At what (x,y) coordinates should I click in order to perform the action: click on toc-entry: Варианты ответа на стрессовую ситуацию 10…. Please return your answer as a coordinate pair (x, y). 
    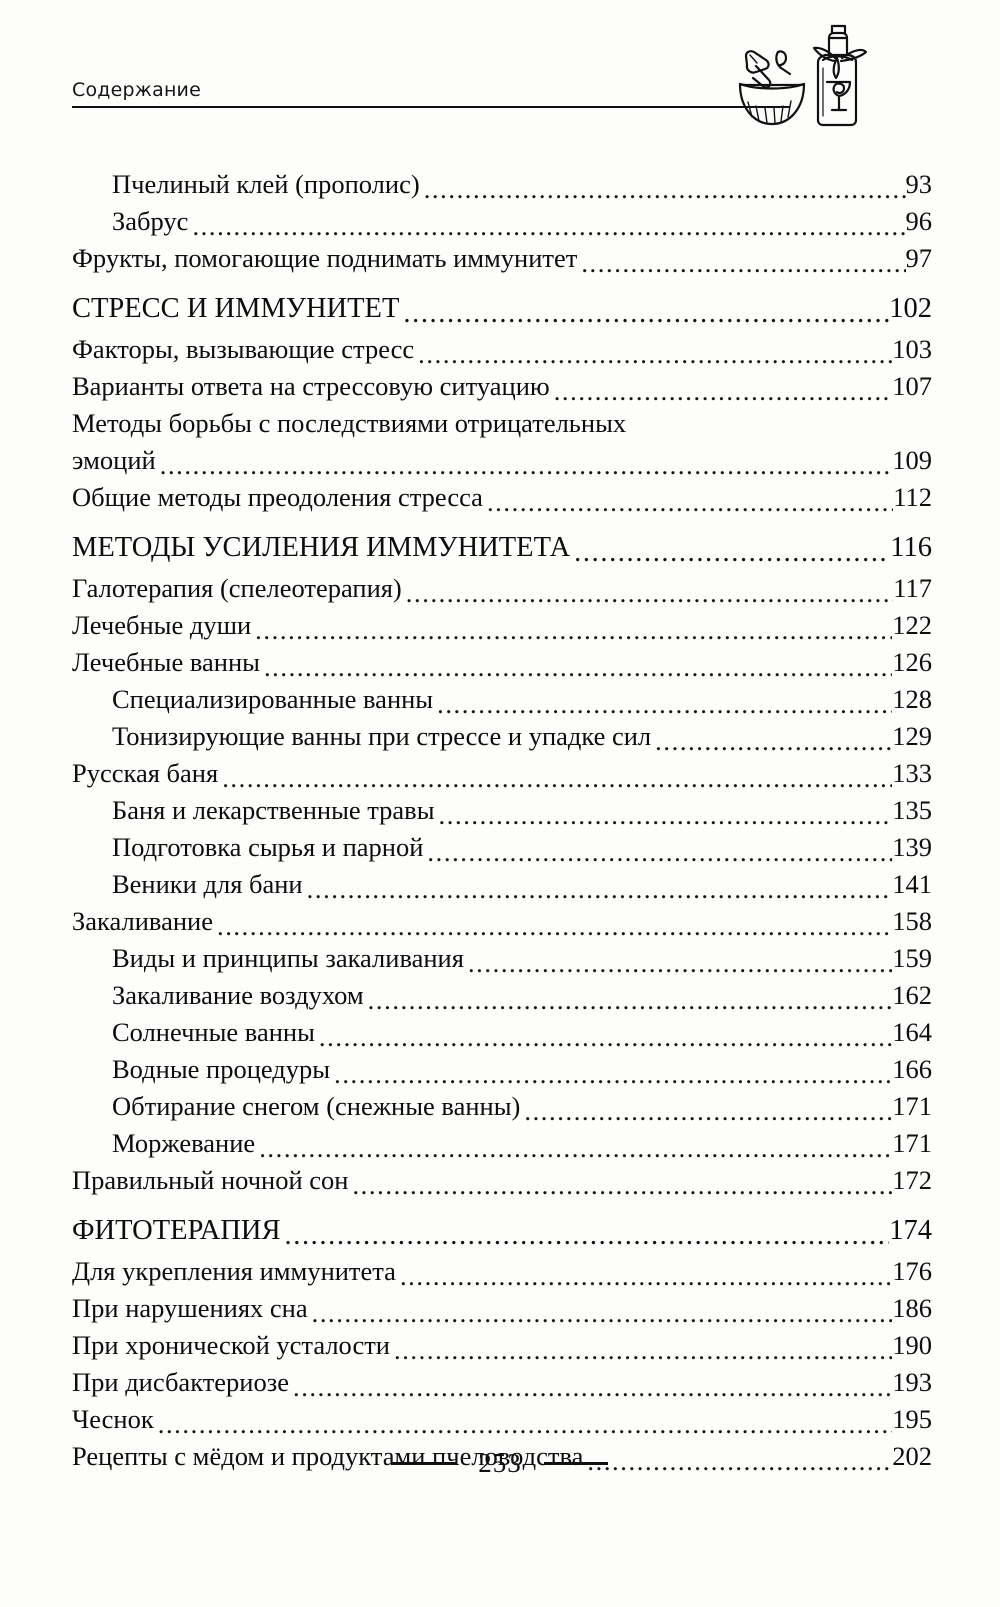
    Looking at the image, I should click on (502, 386).